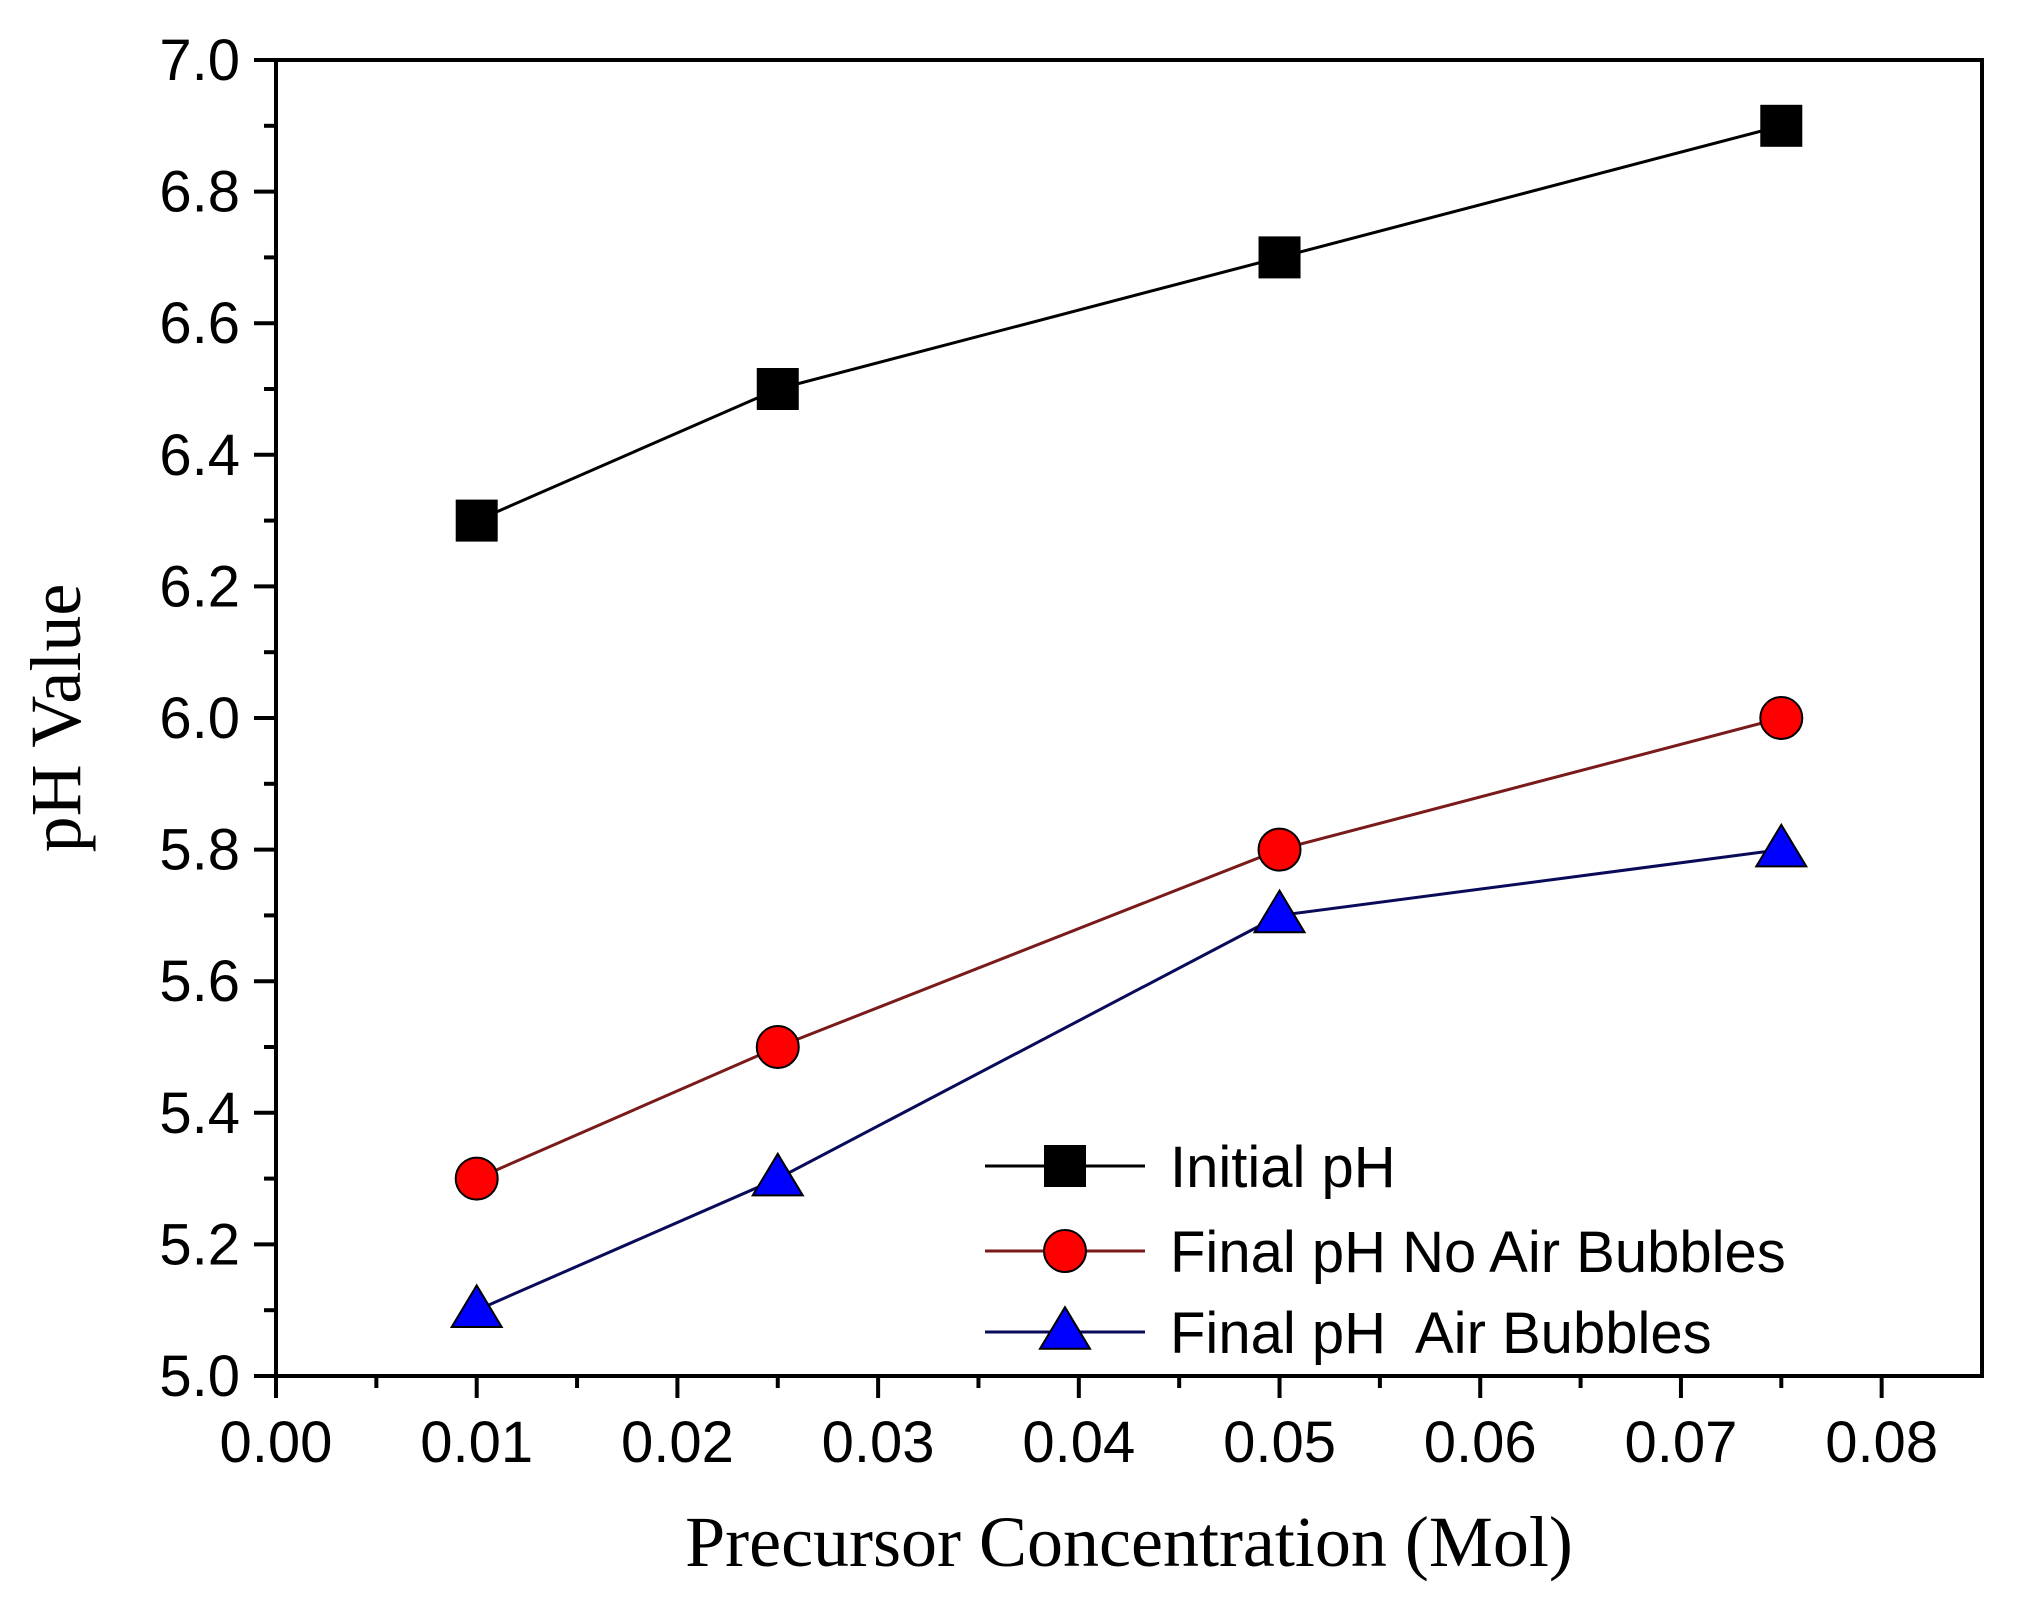  I want to click on x-tick-label: 0.01, so click(476, 1442).